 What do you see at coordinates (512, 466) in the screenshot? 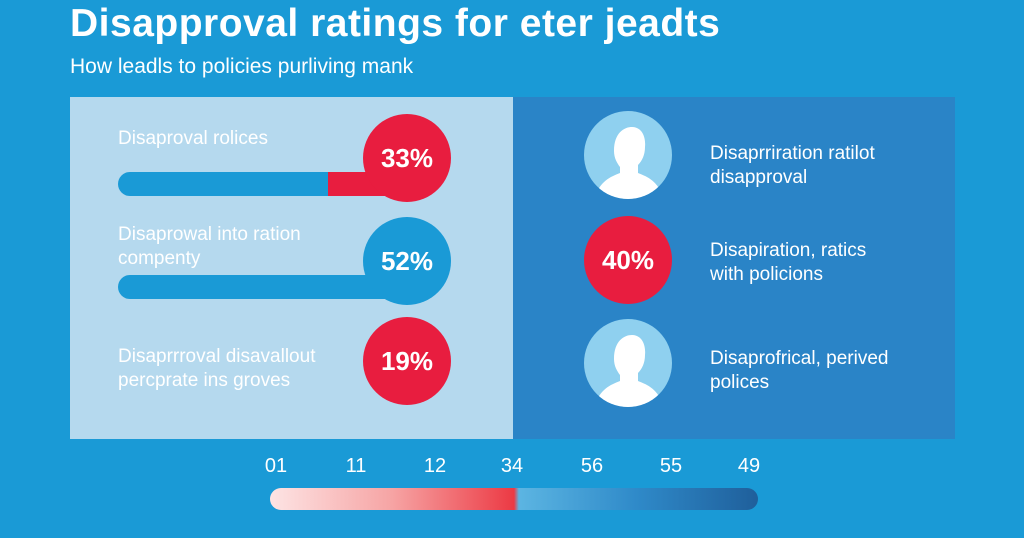
I see `scale-tick: 34` at bounding box center [512, 466].